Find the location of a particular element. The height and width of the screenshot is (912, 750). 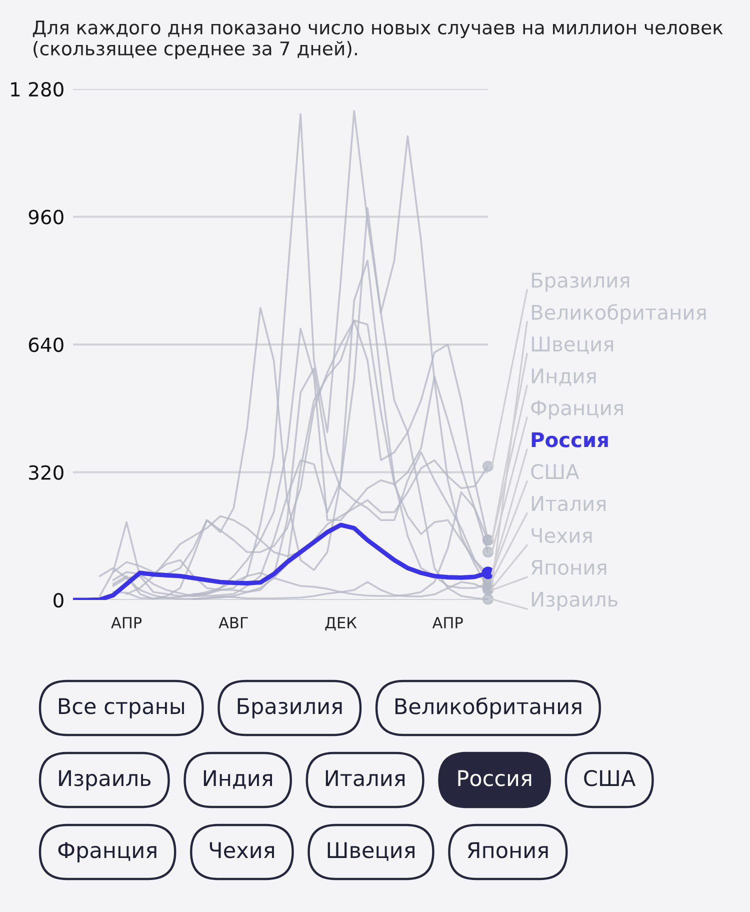

y-tick-label: 0 is located at coordinates (59, 600).